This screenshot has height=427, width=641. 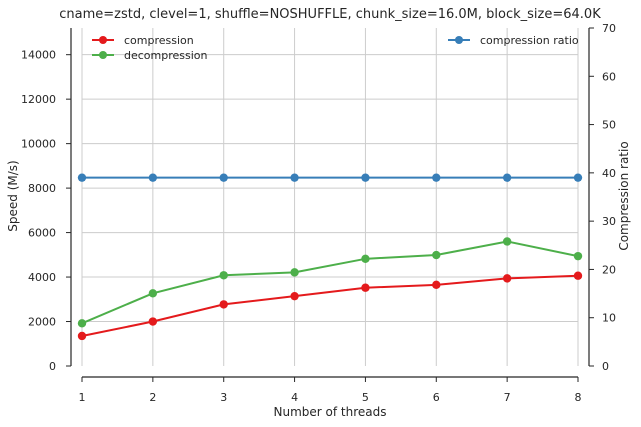 What do you see at coordinates (52, 366) in the screenshot?
I see `y-tick-label: 0` at bounding box center [52, 366].